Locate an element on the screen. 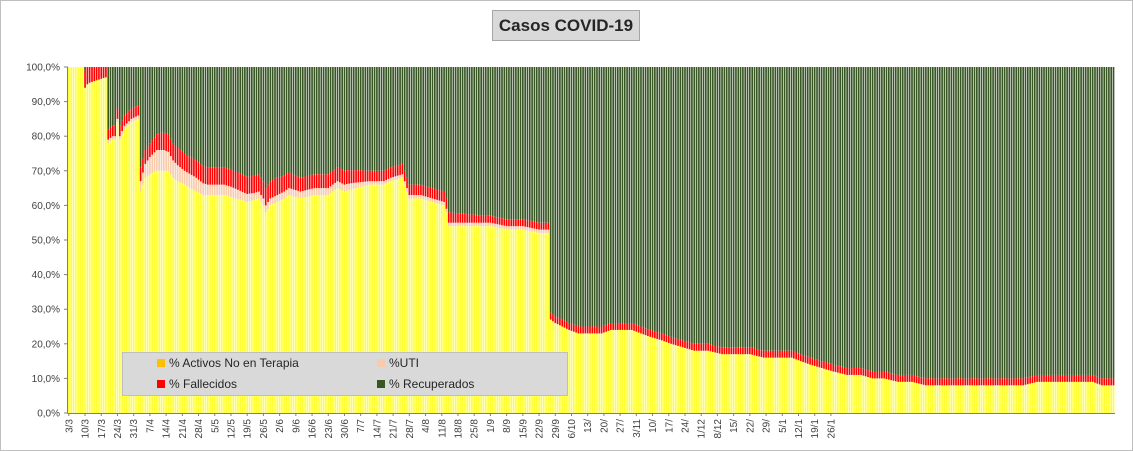  x-tick-label-28: 15/9 is located at coordinates (523, 429).